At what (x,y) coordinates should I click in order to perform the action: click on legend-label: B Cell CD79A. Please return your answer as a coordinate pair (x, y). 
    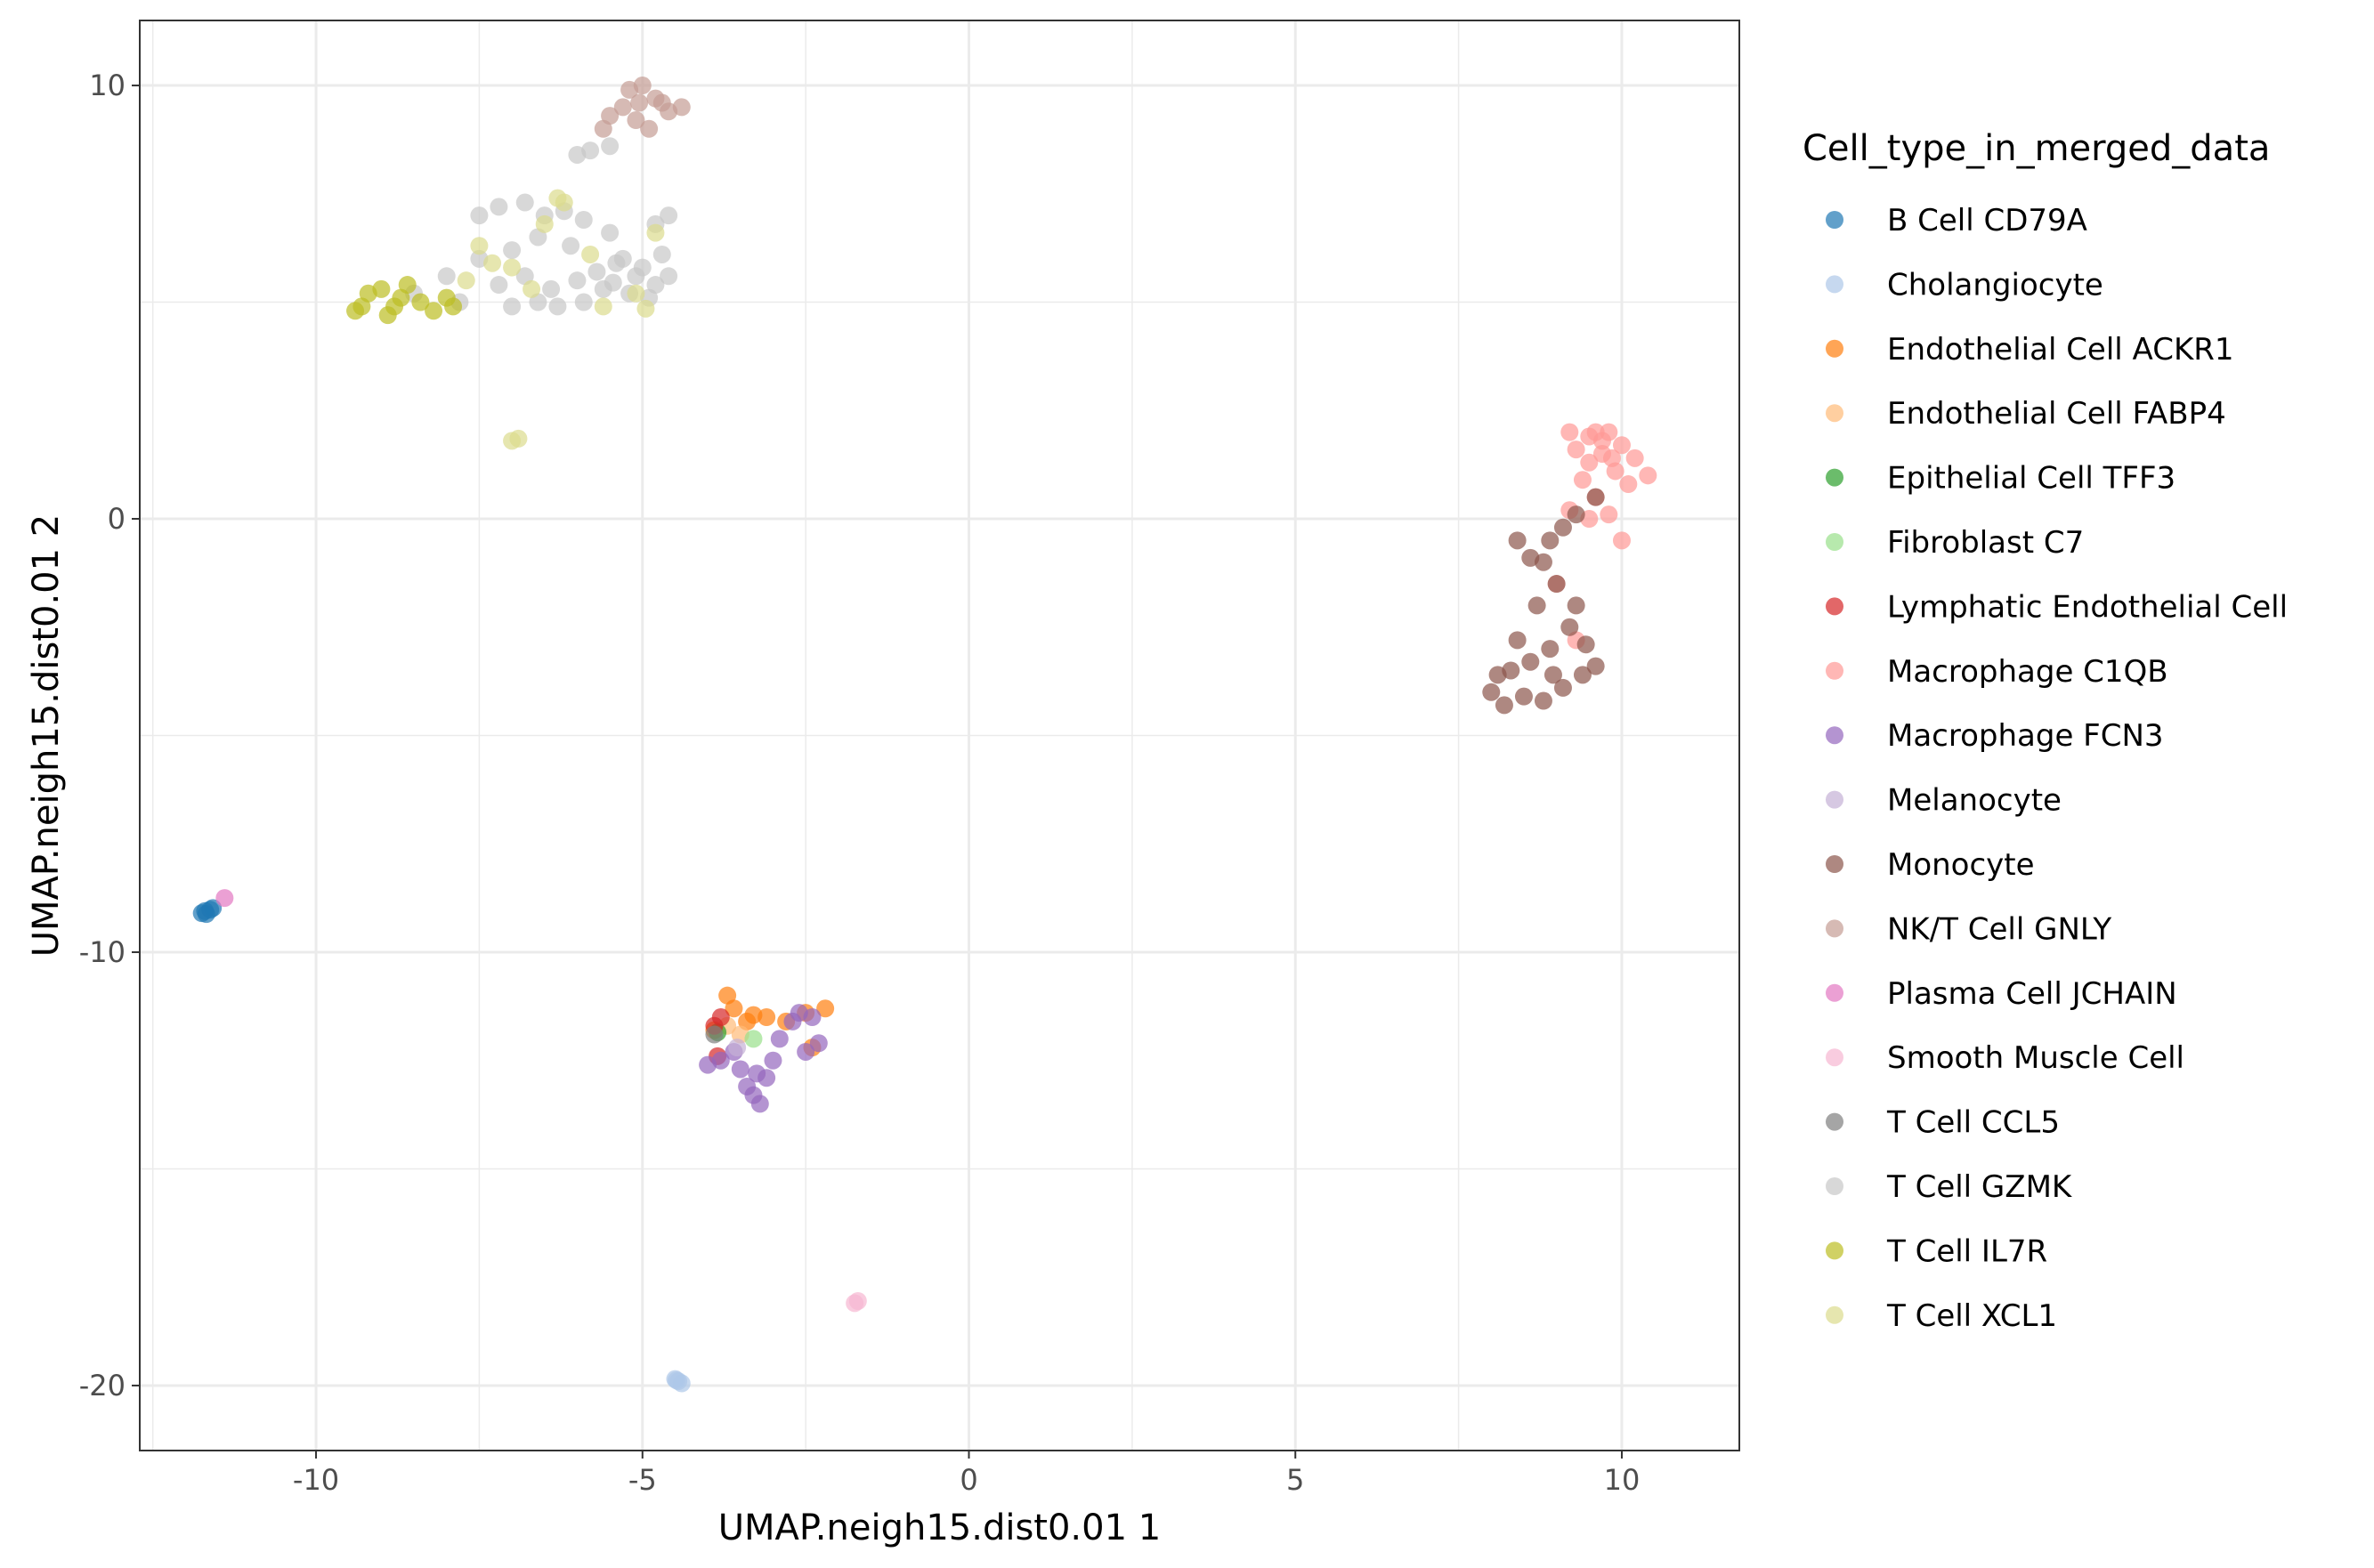
    Looking at the image, I should click on (1987, 221).